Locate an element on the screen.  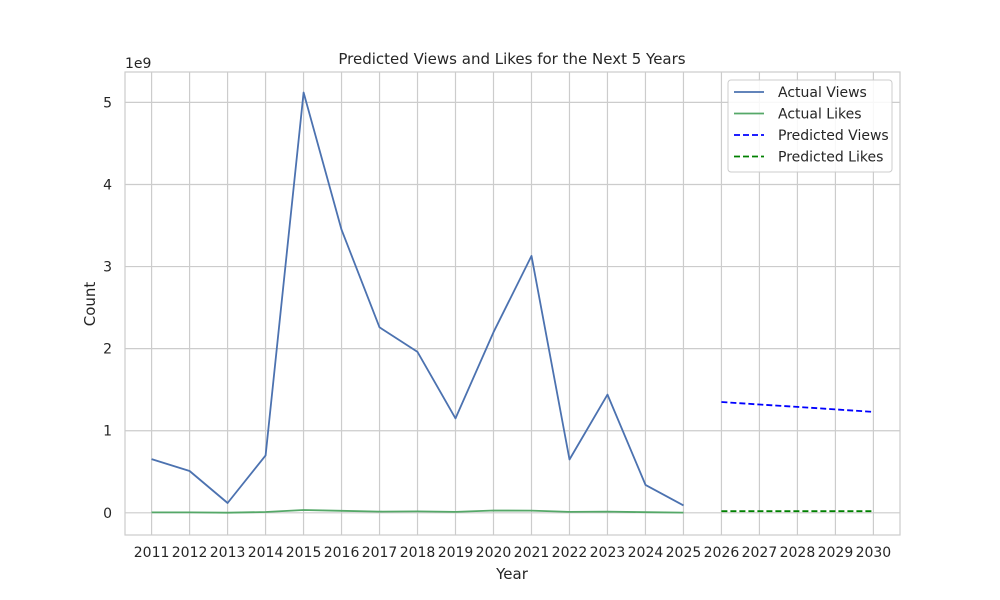
legend-box is located at coordinates (810, 126).